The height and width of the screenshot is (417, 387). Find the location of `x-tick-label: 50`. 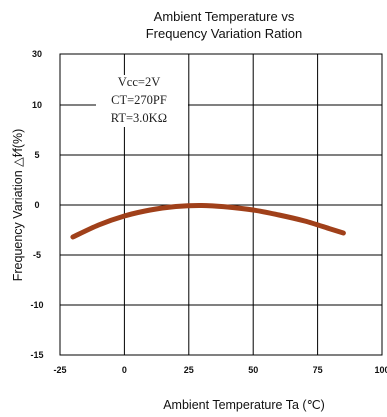

x-tick-label: 50 is located at coordinates (253, 370).